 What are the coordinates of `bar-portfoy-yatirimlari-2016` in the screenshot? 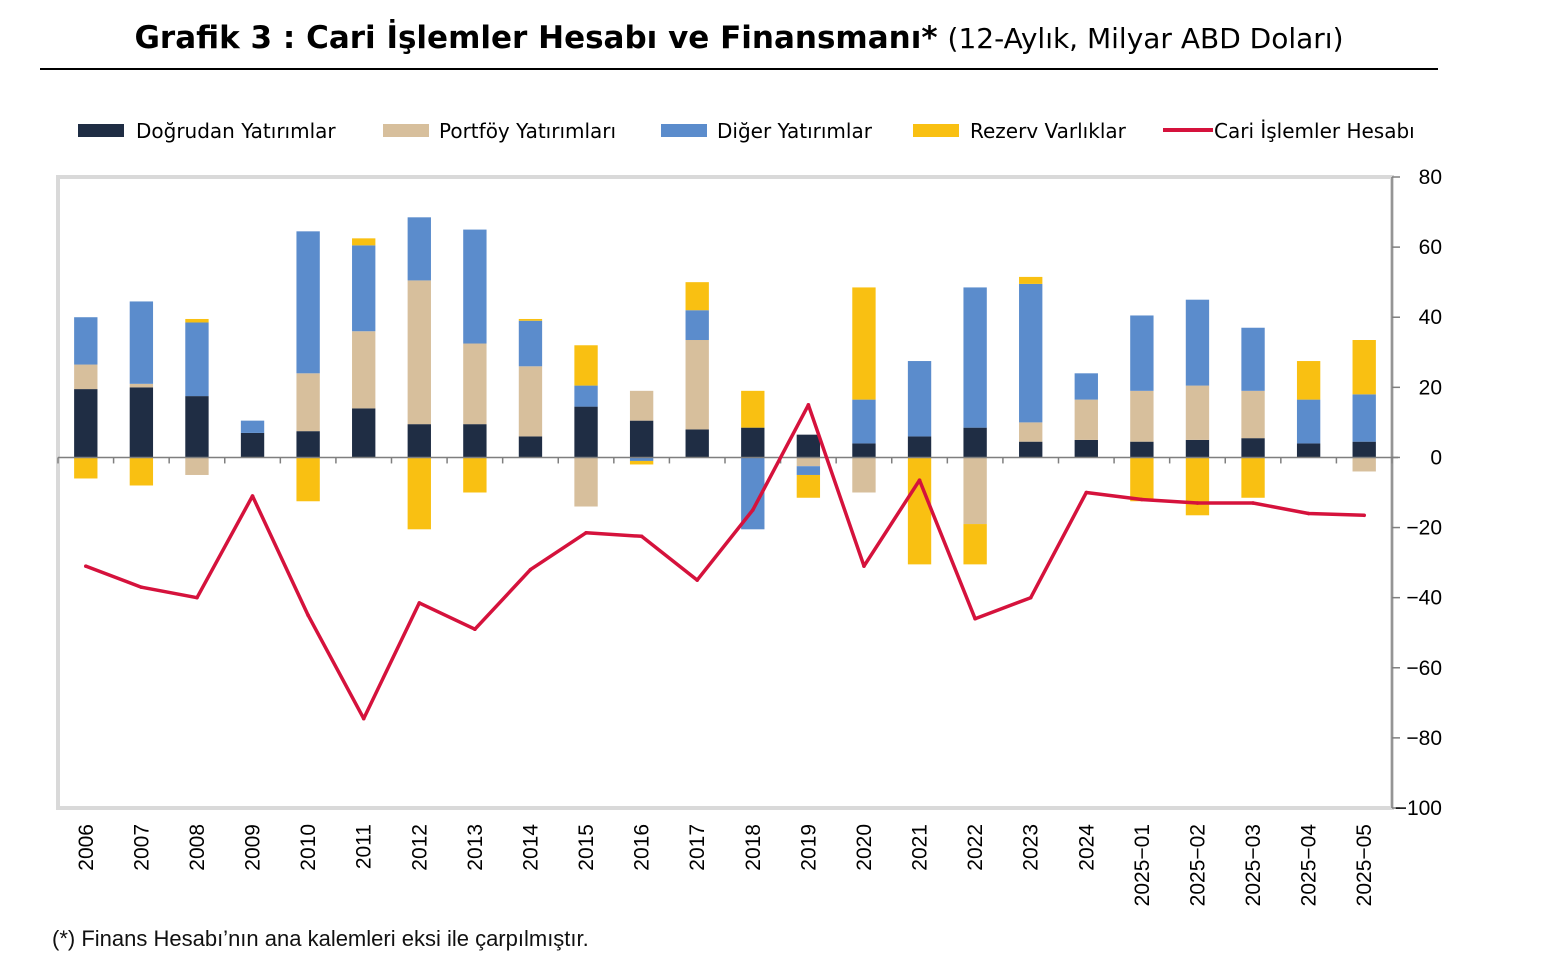 It's located at (641, 405).